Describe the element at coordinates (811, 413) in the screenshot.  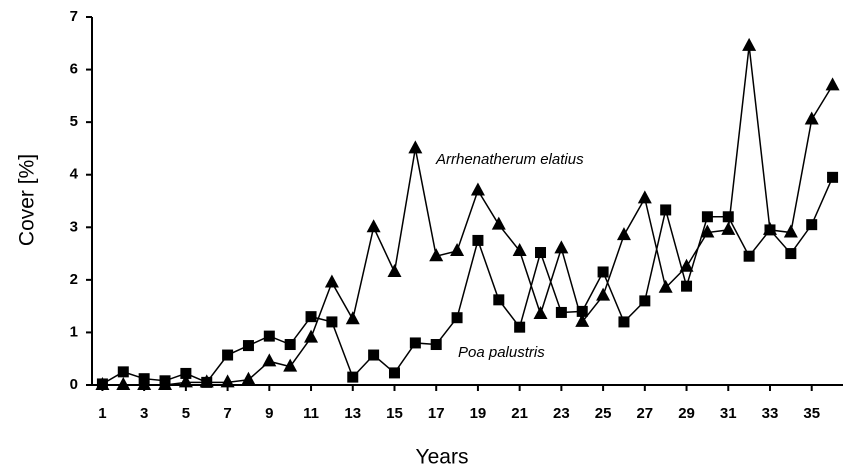
I see `x-tick-label: 35` at that location.